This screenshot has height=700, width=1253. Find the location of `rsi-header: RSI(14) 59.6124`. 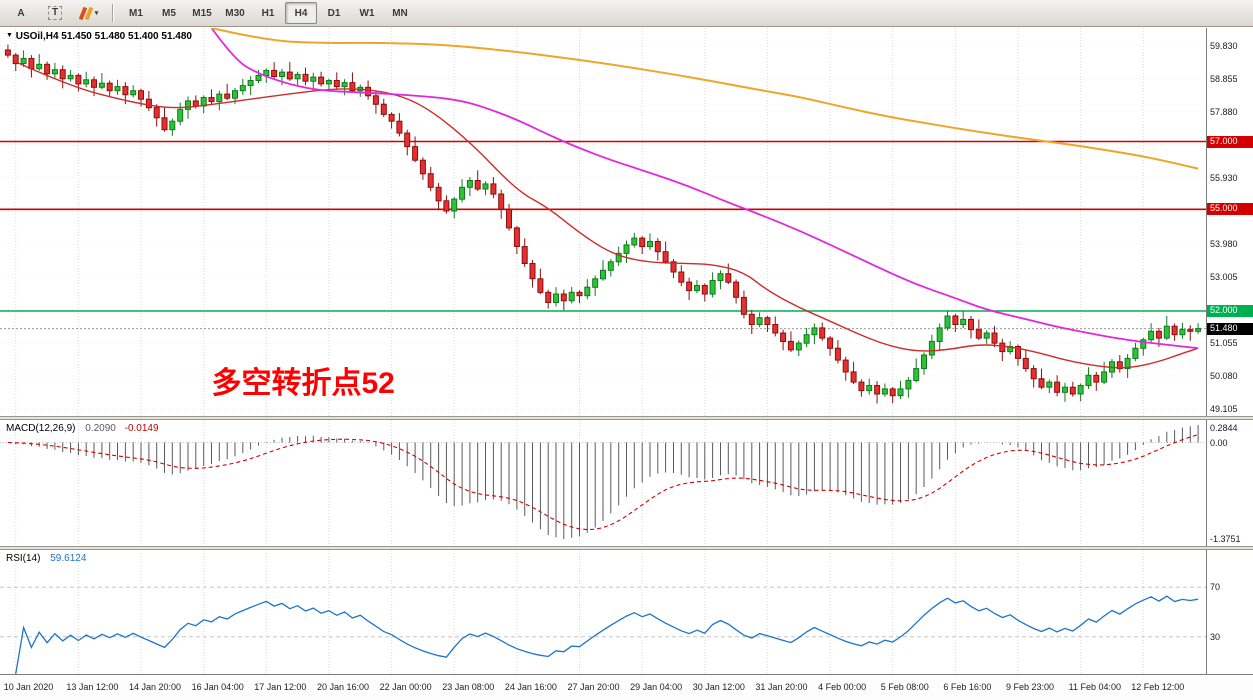

rsi-header: RSI(14) 59.6124 is located at coordinates (46, 558).